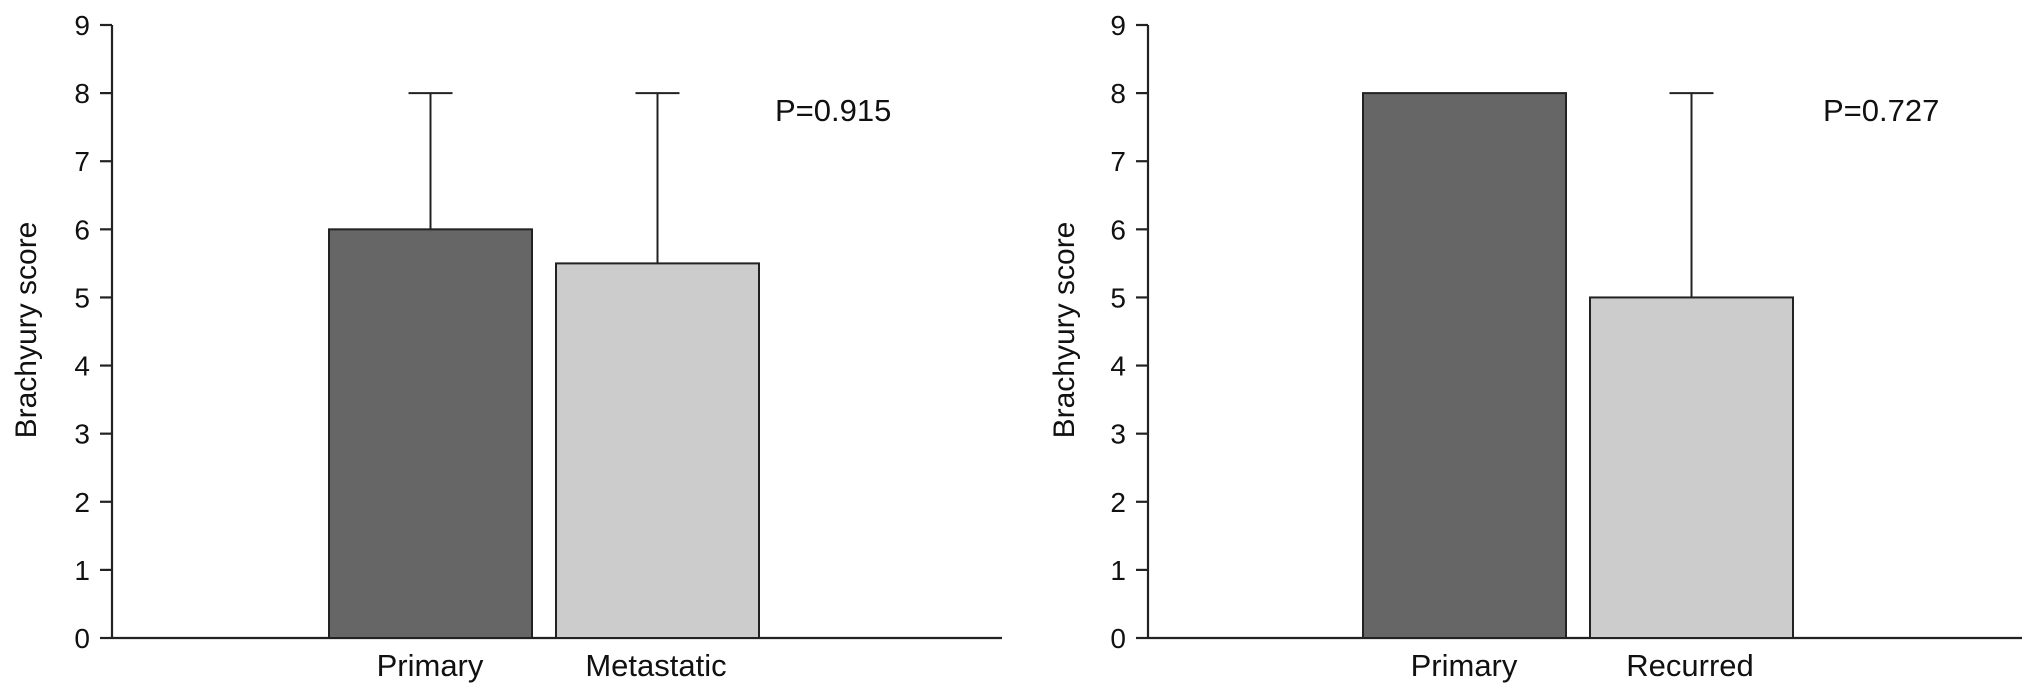  Describe the element at coordinates (655, 665) in the screenshot. I see `x-category-label: Metastatic` at that location.